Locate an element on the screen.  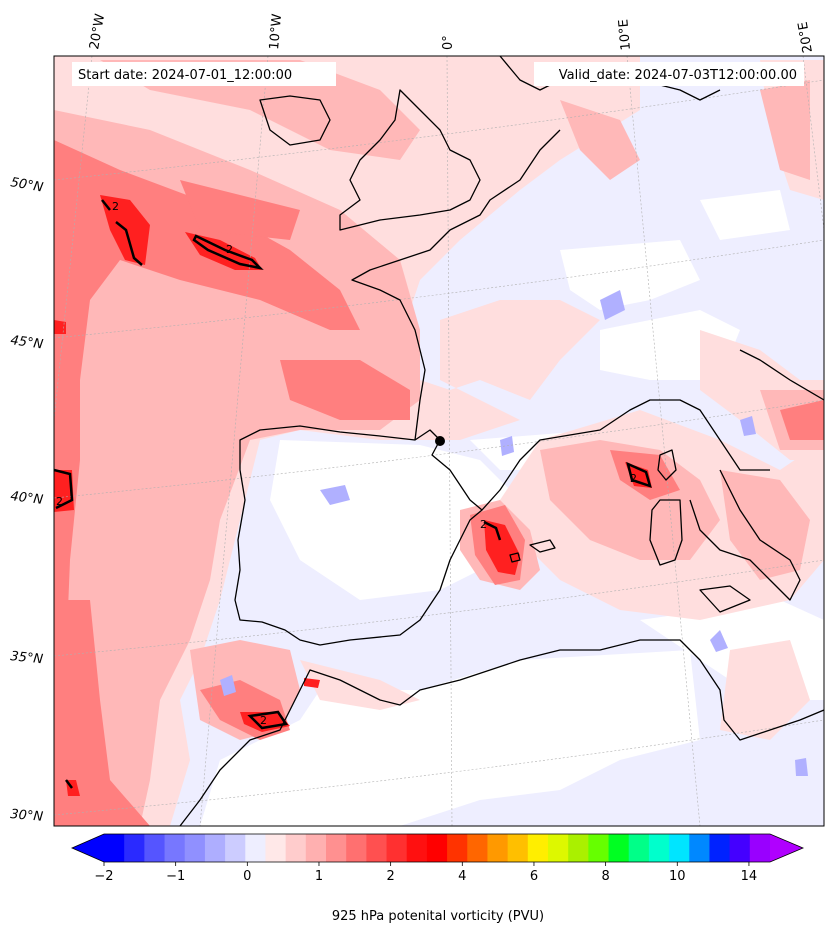
start-date-box is located at coordinates (204, 74).